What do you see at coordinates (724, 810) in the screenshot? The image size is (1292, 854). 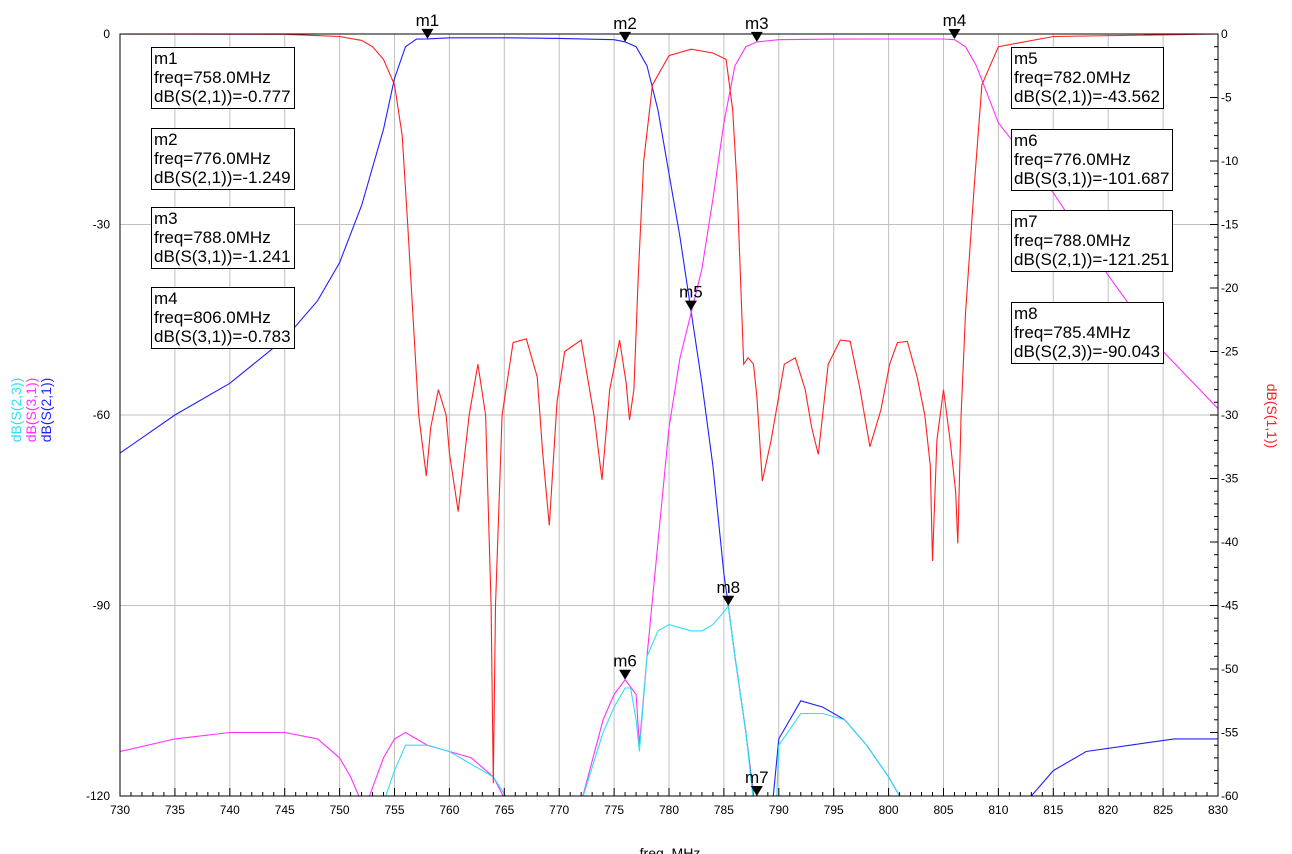 I see `x-tick-label: 785` at bounding box center [724, 810].